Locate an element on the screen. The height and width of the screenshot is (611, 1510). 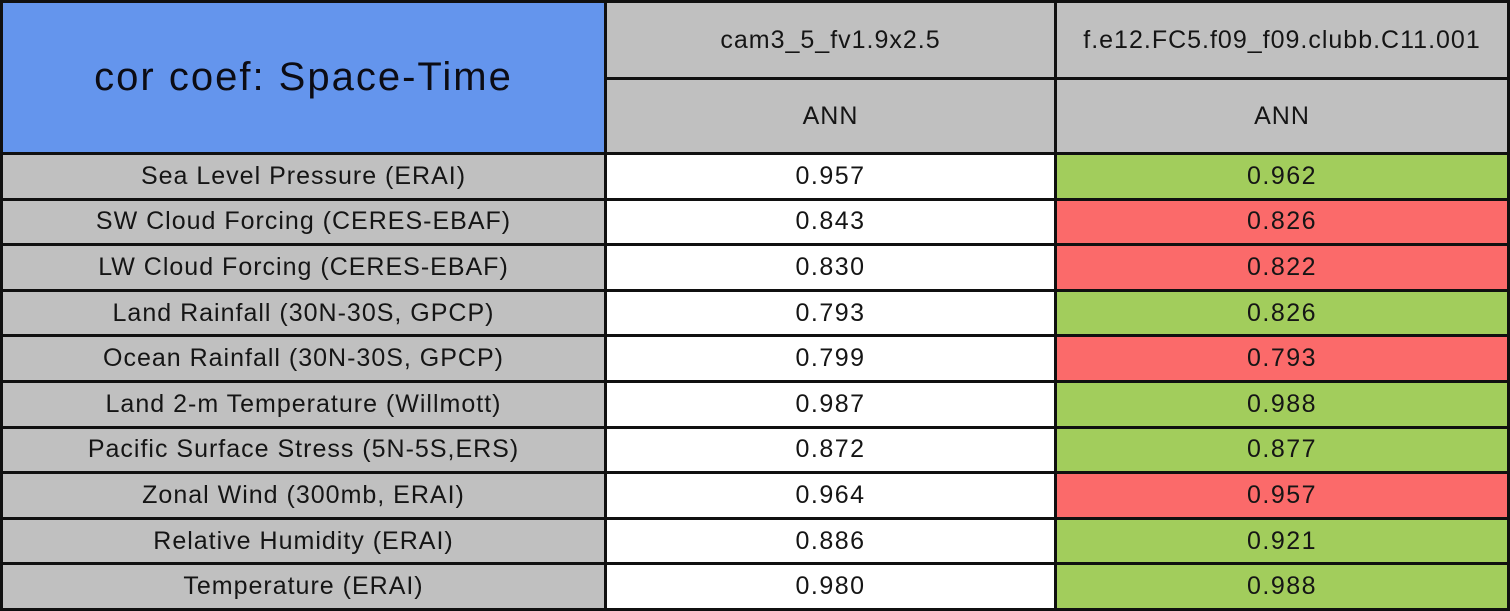
model1-value: 0.957 is located at coordinates (830, 176).